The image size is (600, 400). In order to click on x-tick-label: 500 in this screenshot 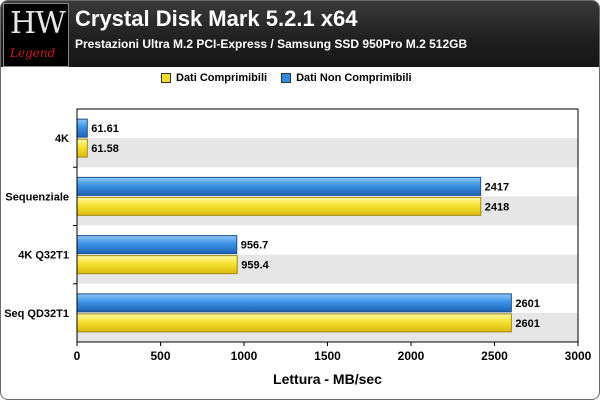, I will do `click(160, 356)`.